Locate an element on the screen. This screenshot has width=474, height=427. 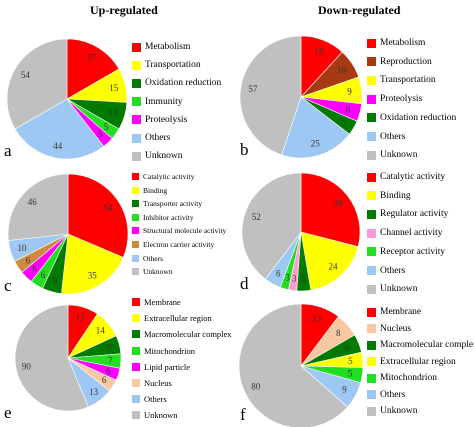
legend-item: Transporter activity is located at coordinates (167, 203).